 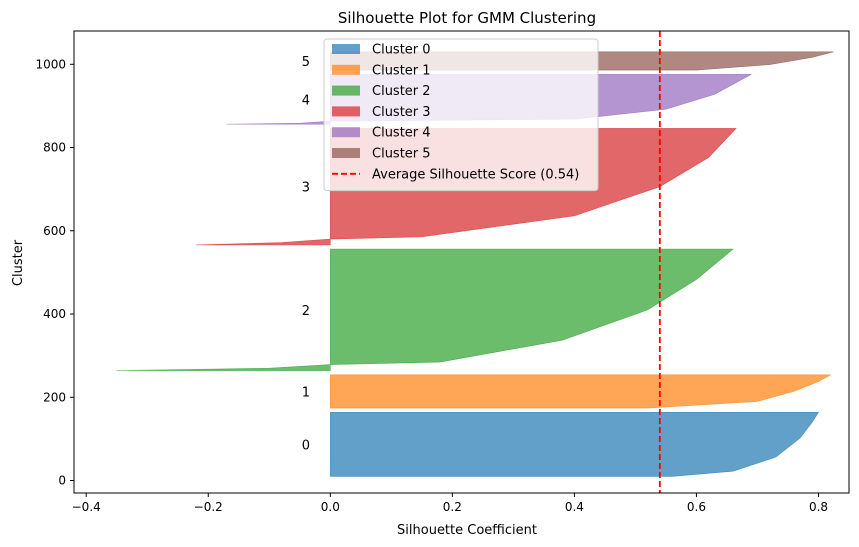 What do you see at coordinates (54, 148) in the screenshot?
I see `y-tick-label-4: 800` at bounding box center [54, 148].